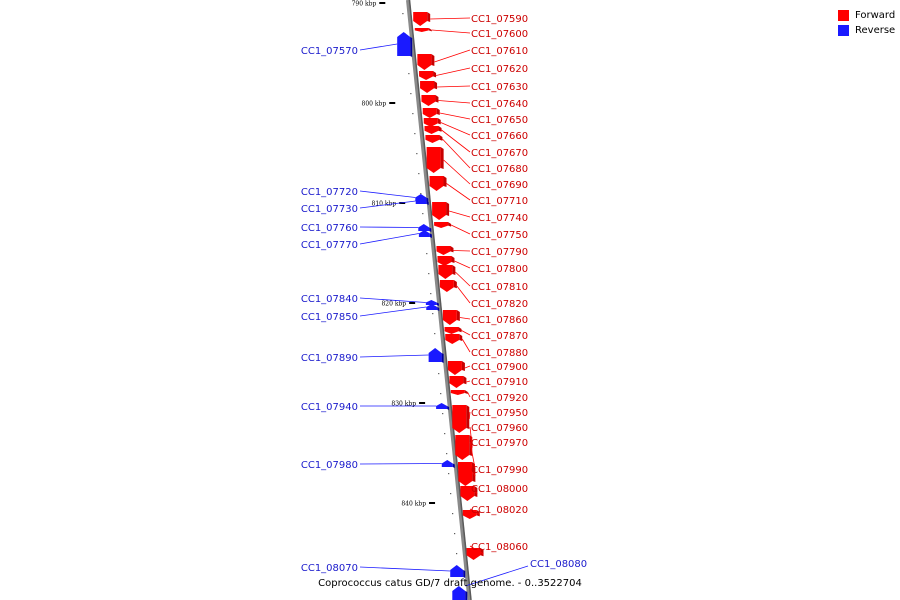 This screenshot has width=900, height=600. What do you see at coordinates (499, 201) in the screenshot?
I see `gene-label-forward: CC1_07710` at bounding box center [499, 201].